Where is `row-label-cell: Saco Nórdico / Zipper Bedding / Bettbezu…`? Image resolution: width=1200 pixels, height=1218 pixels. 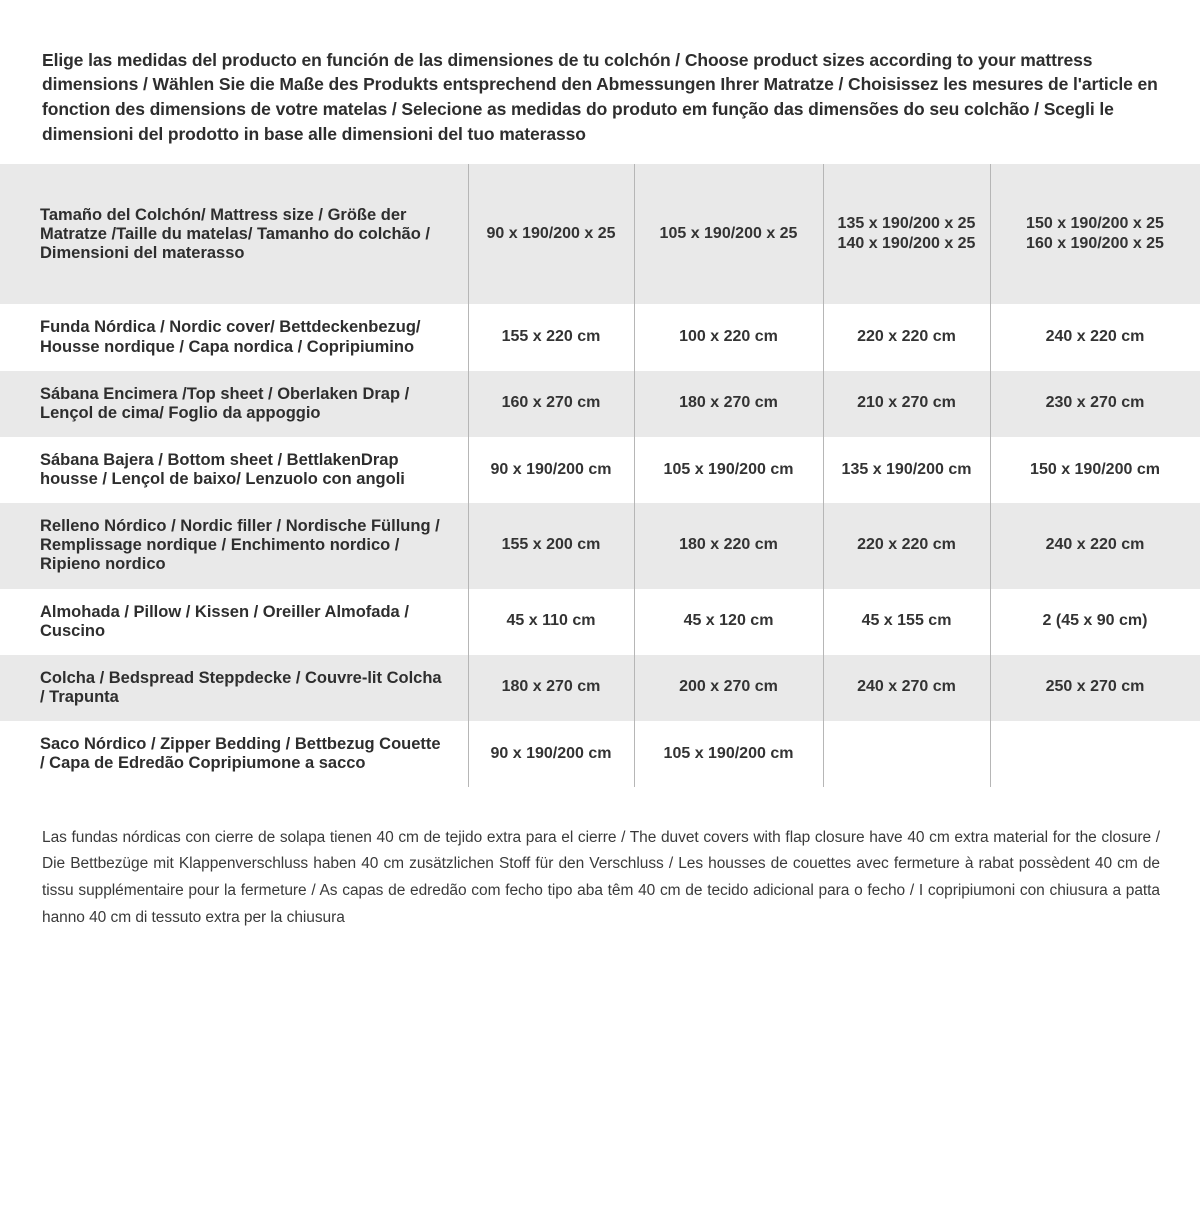
row-label-cell: Saco Nórdico / Zipper Bedding / Bettbezu… is located at coordinates (234, 754).